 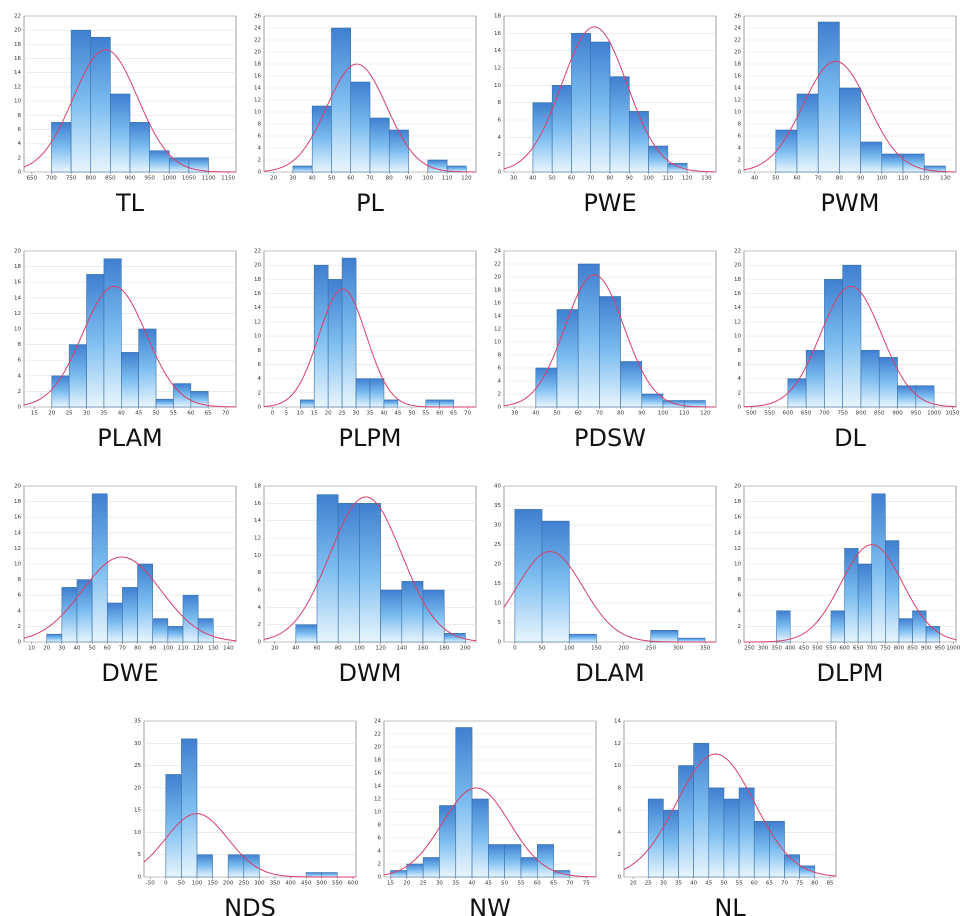 I want to click on x-tick-label: 900, so click(x=130, y=179).